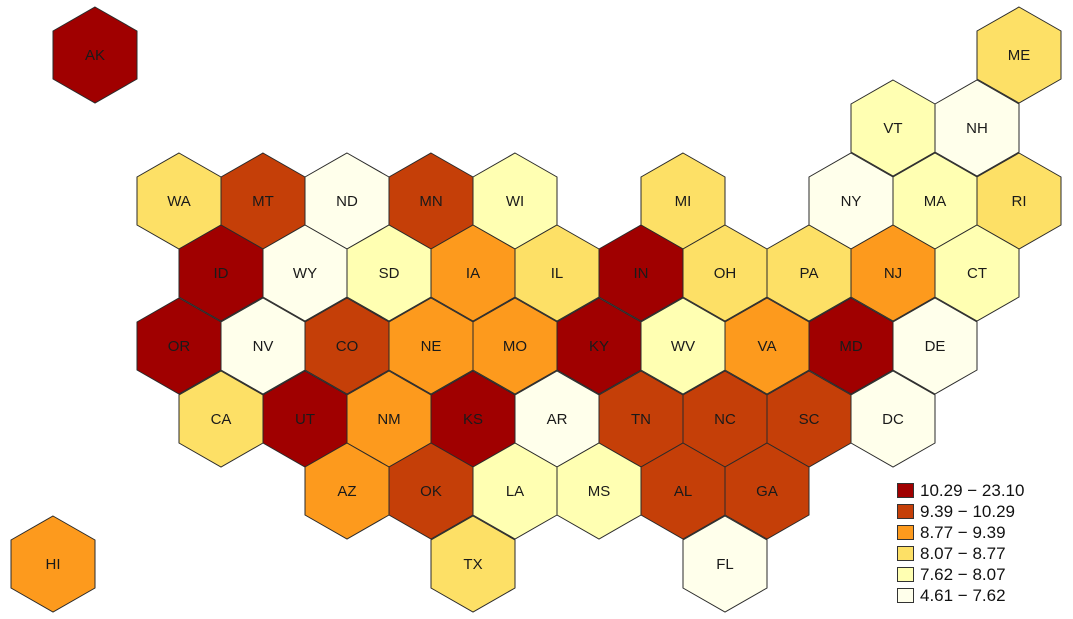 This screenshot has width=1073, height=619. I want to click on state-hex-wv: WV, so click(683, 346).